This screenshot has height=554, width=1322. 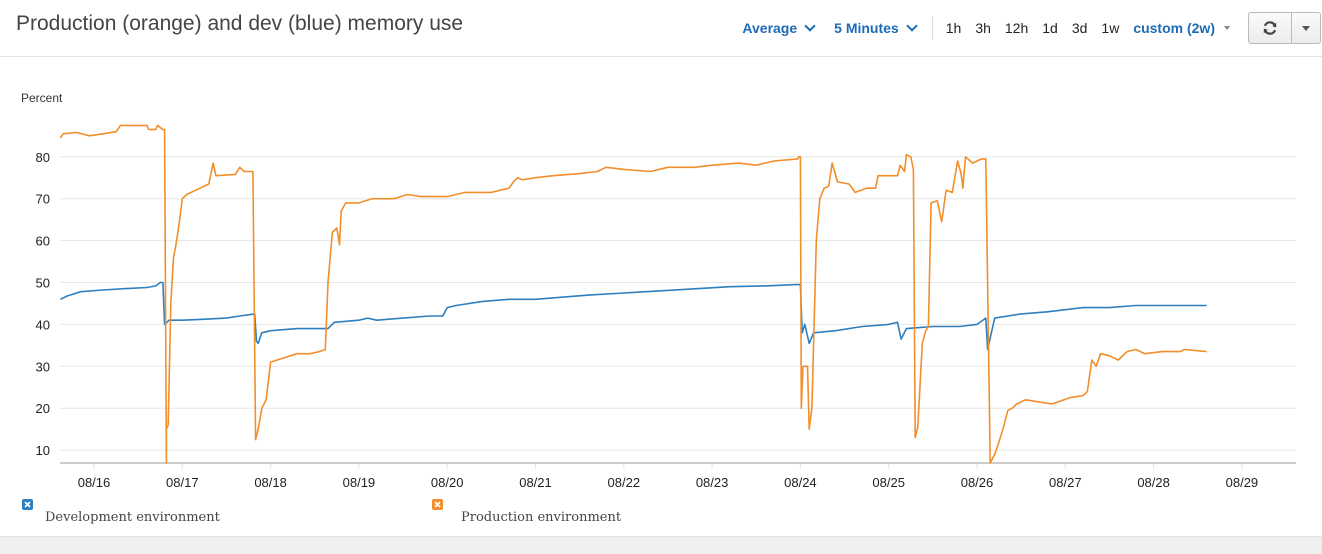 I want to click on toolbar-divider, so click(x=932, y=28).